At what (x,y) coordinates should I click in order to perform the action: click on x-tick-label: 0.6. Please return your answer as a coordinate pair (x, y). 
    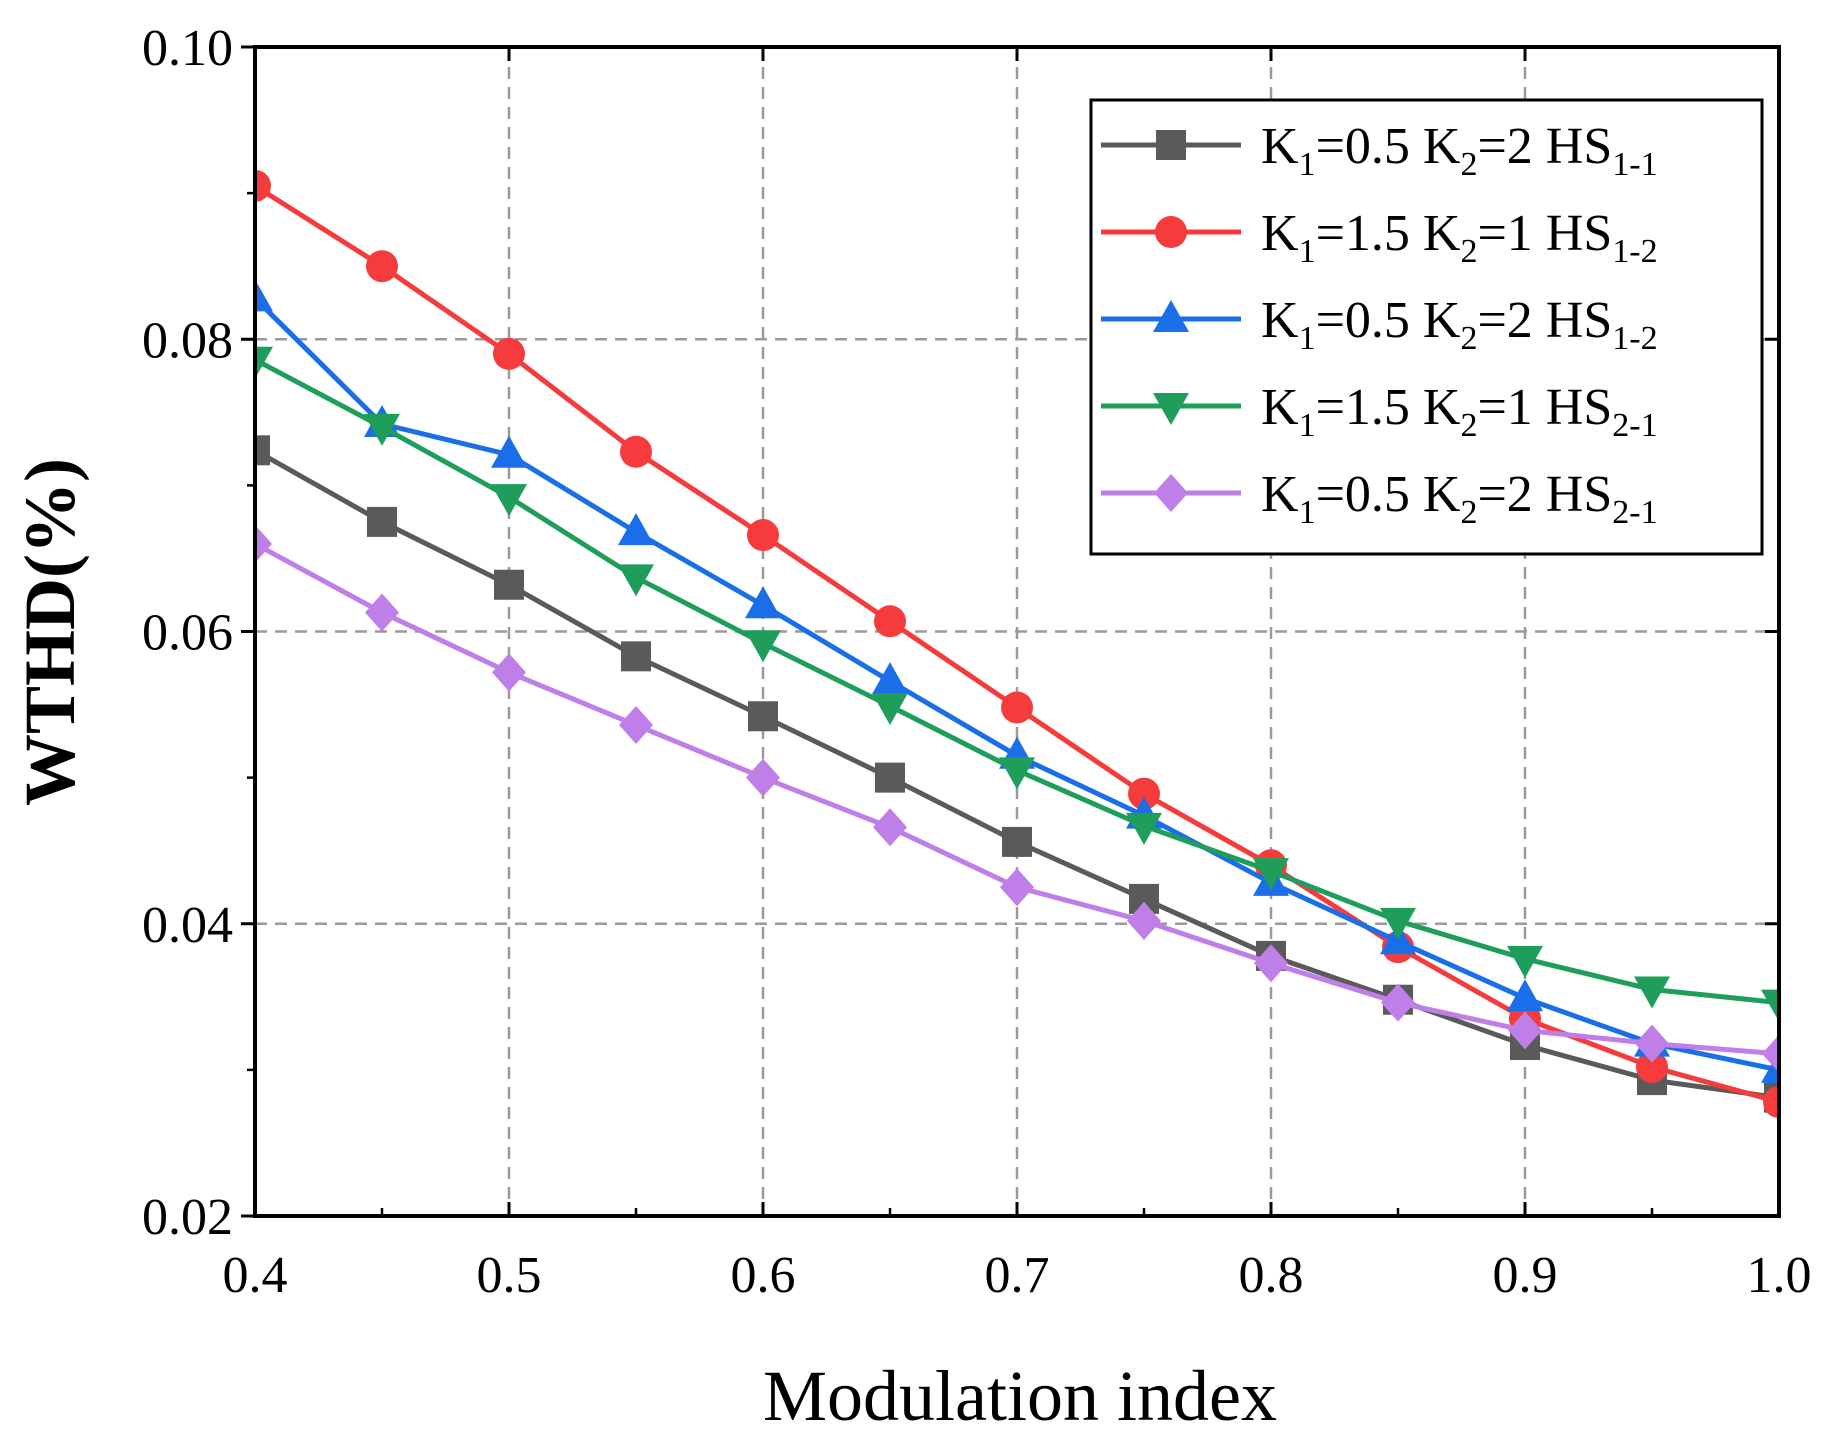
    Looking at the image, I should click on (763, 1275).